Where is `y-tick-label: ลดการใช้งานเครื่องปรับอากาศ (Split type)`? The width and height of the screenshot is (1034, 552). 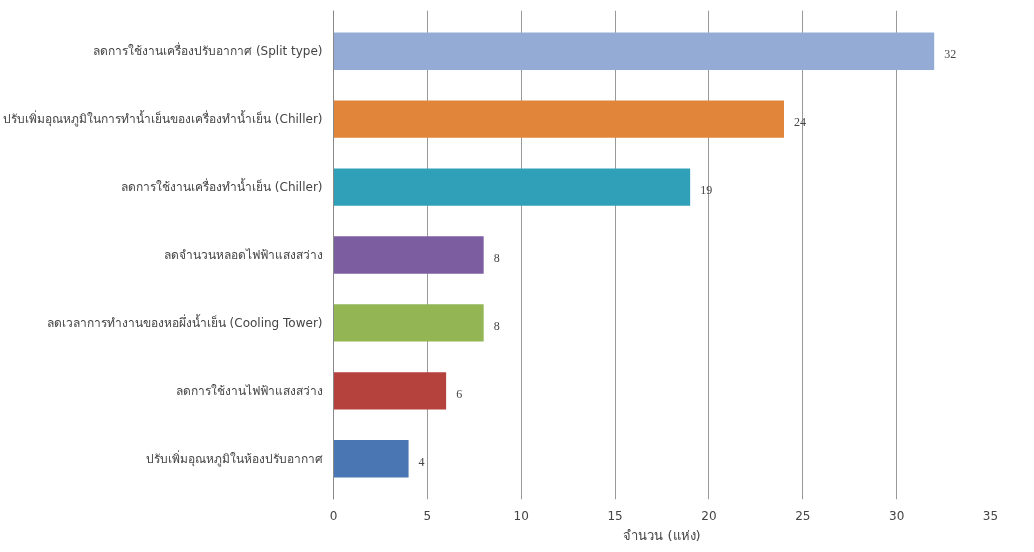 y-tick-label: ลดการใช้งานเครื่องปรับอากาศ (Split type) is located at coordinates (208, 50).